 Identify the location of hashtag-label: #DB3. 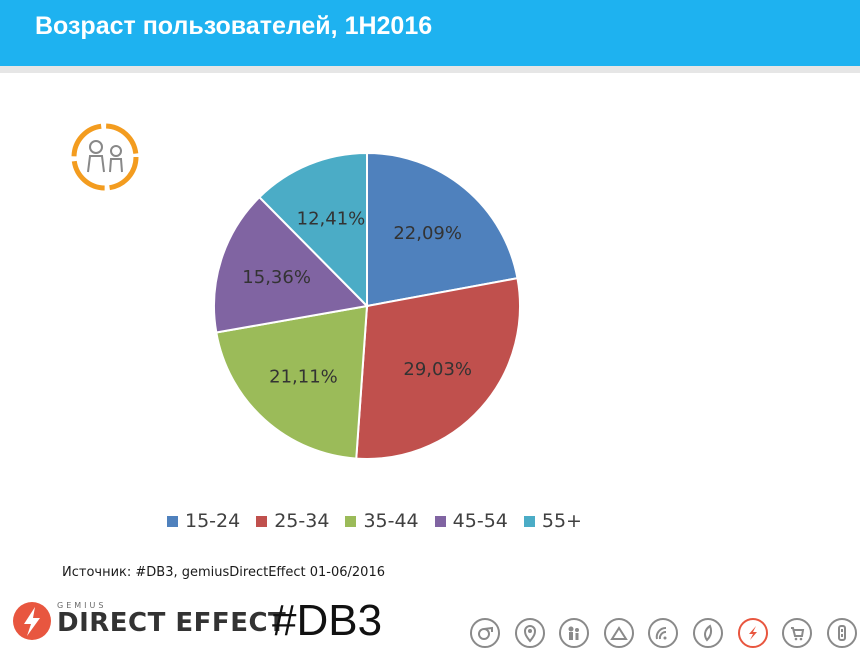
(327, 620).